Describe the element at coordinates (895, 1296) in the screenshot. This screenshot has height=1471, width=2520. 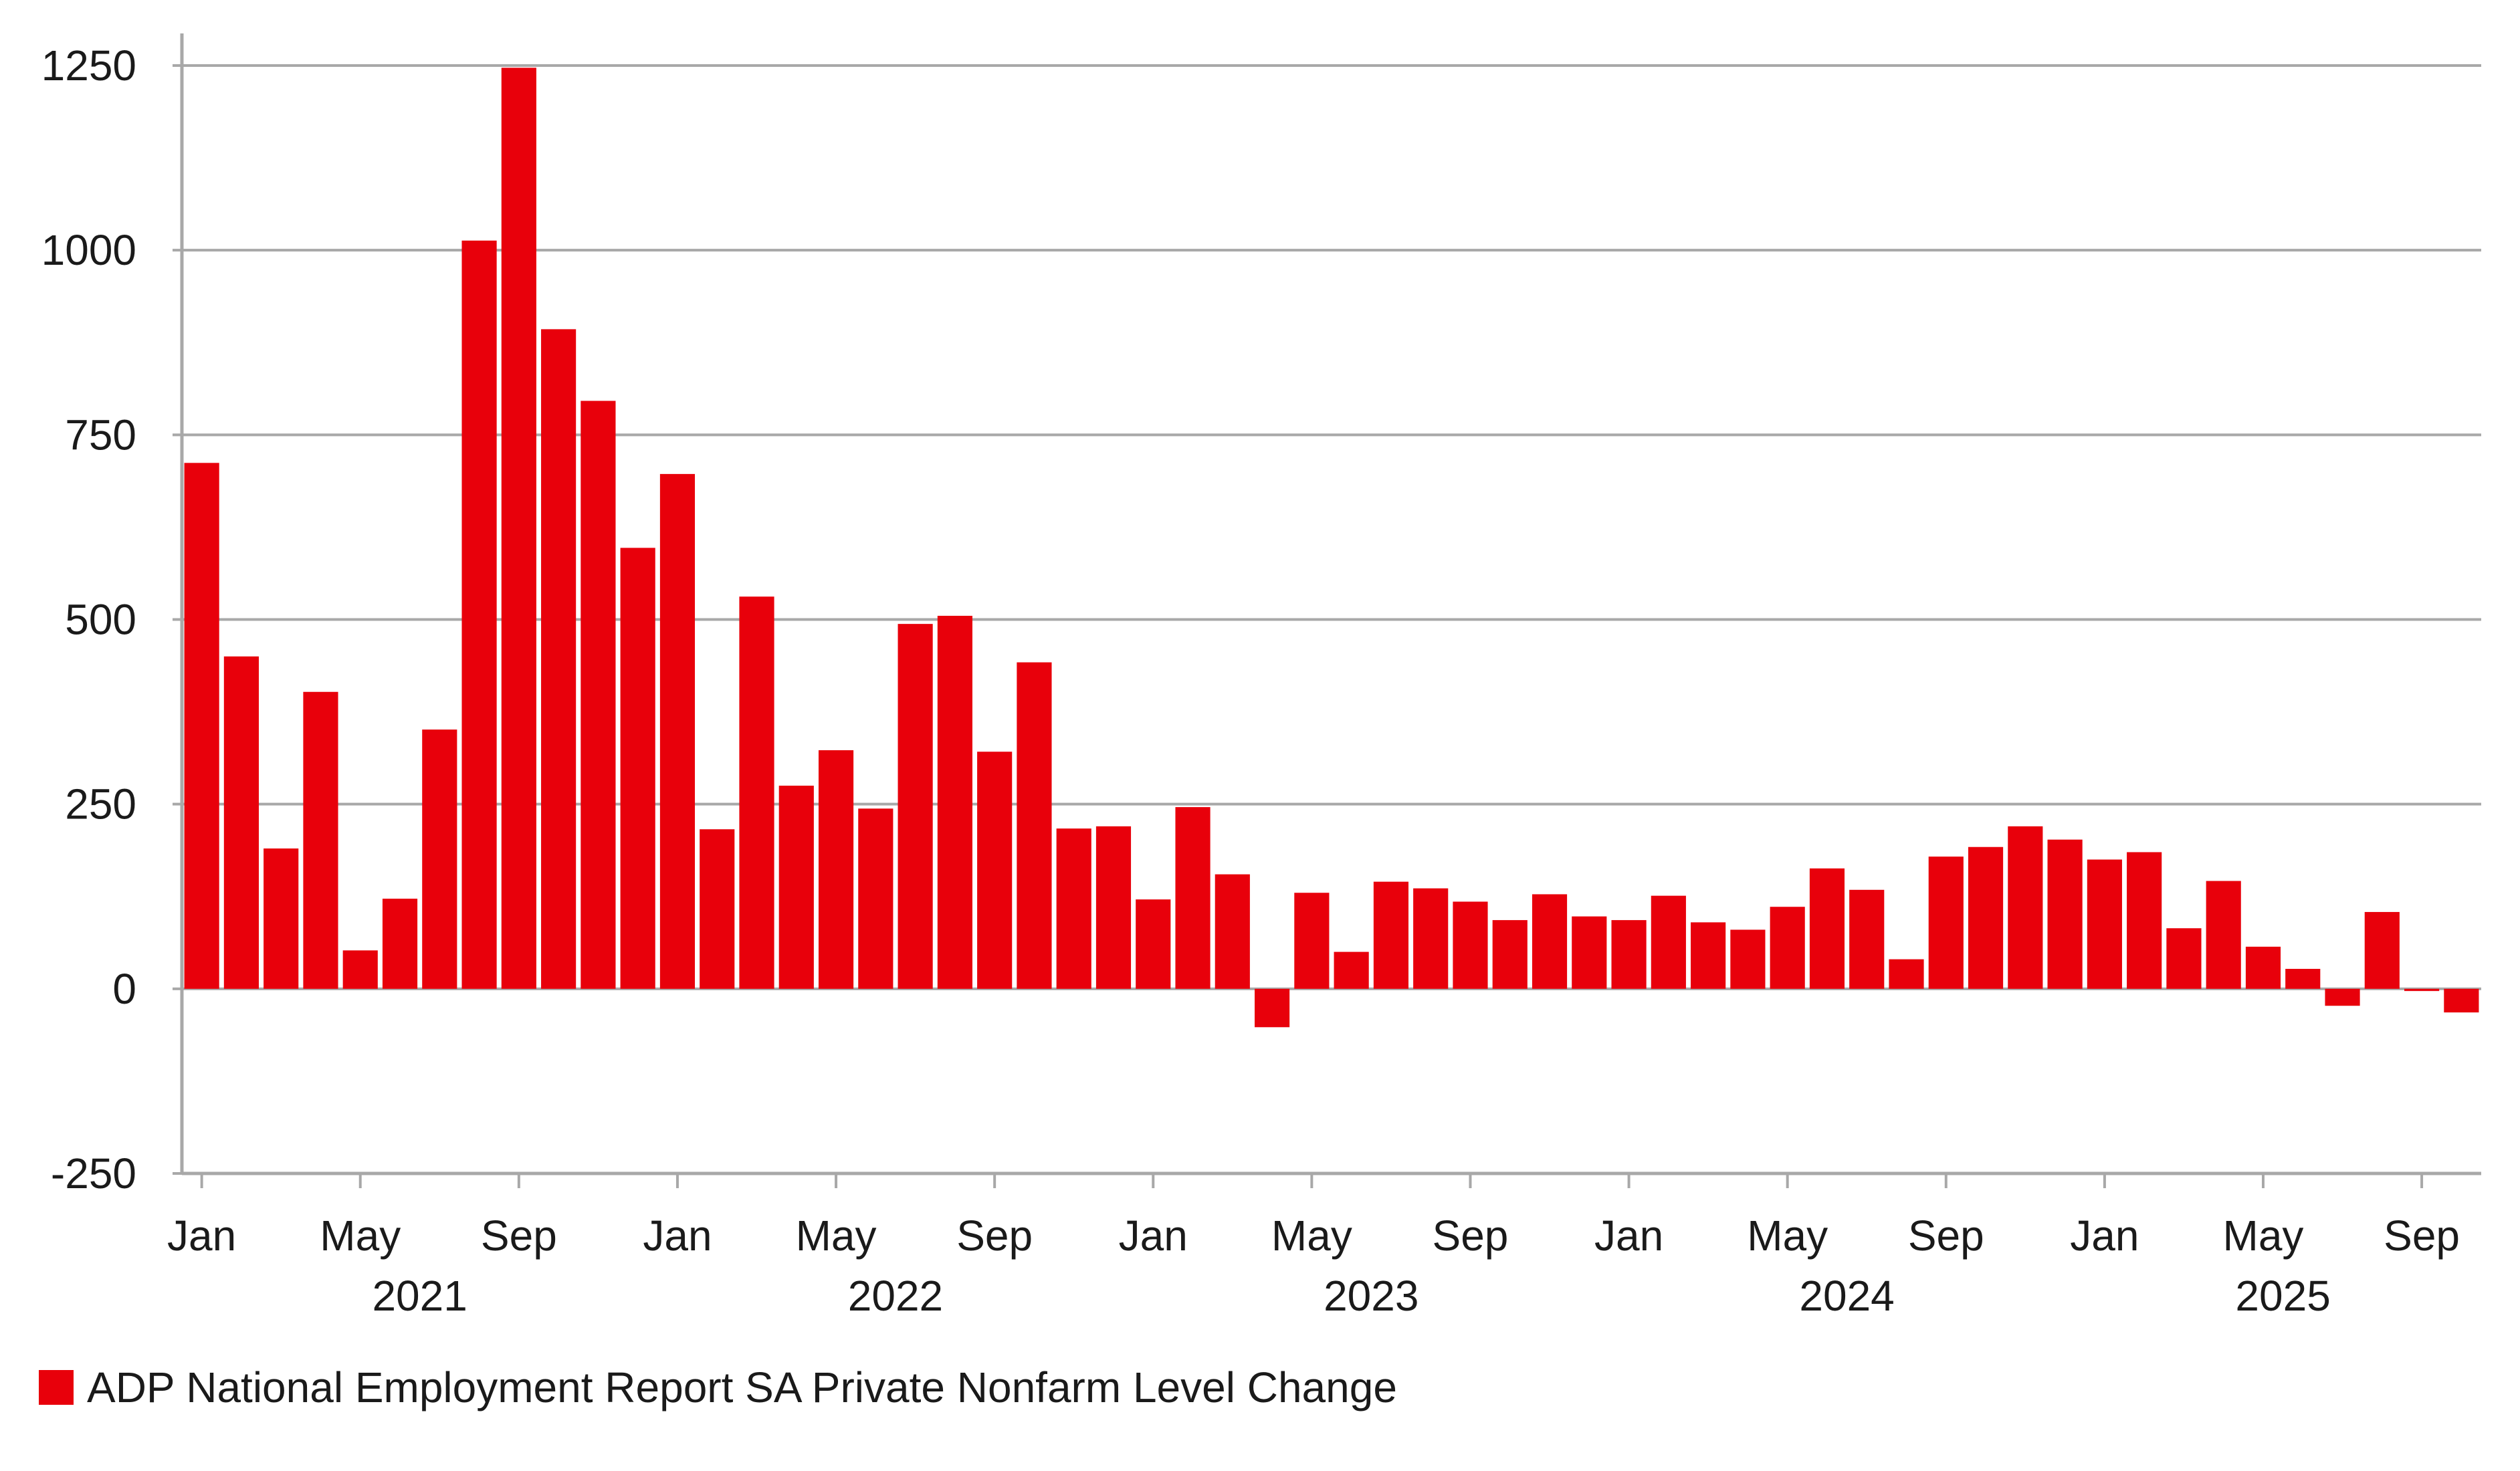
I see `year-label: 2022` at that location.